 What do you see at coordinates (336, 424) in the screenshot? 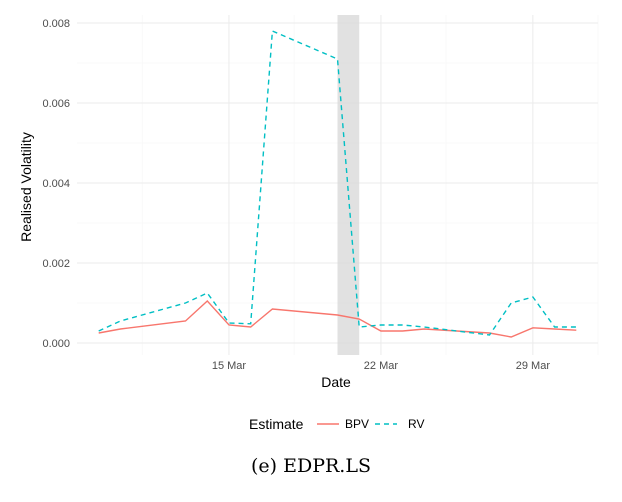
I see `legend: Estimate BPV RV` at bounding box center [336, 424].